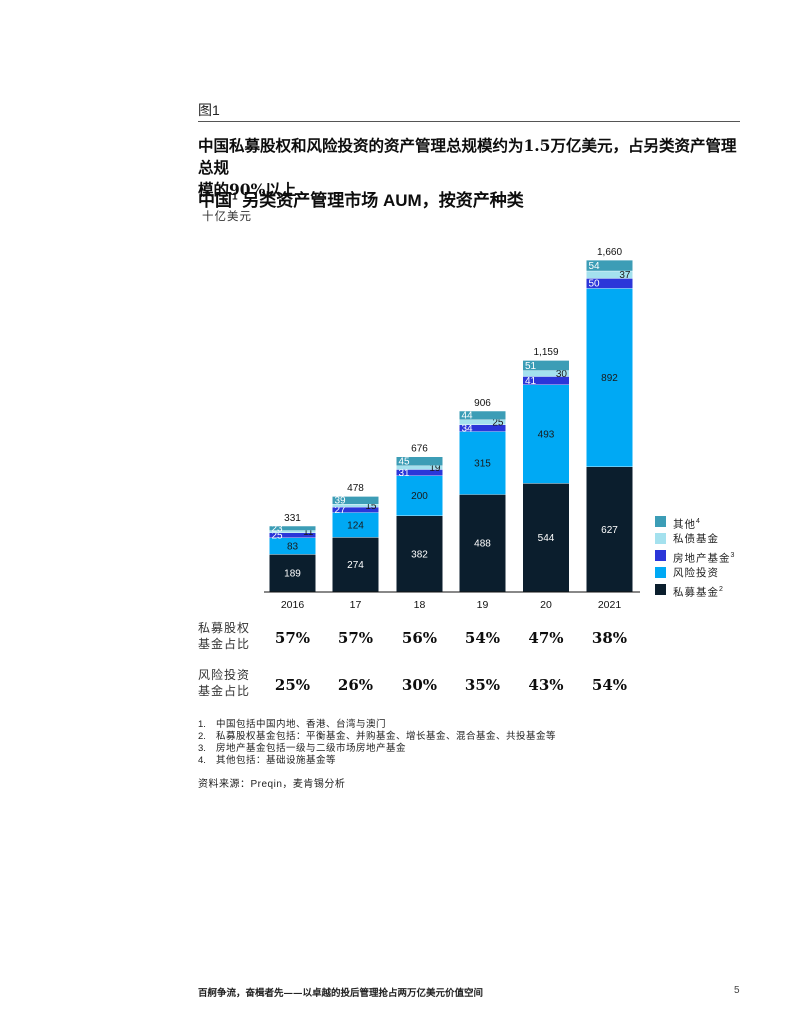 This screenshot has width=791, height=1024. I want to click on data-label: 892, so click(609, 378).